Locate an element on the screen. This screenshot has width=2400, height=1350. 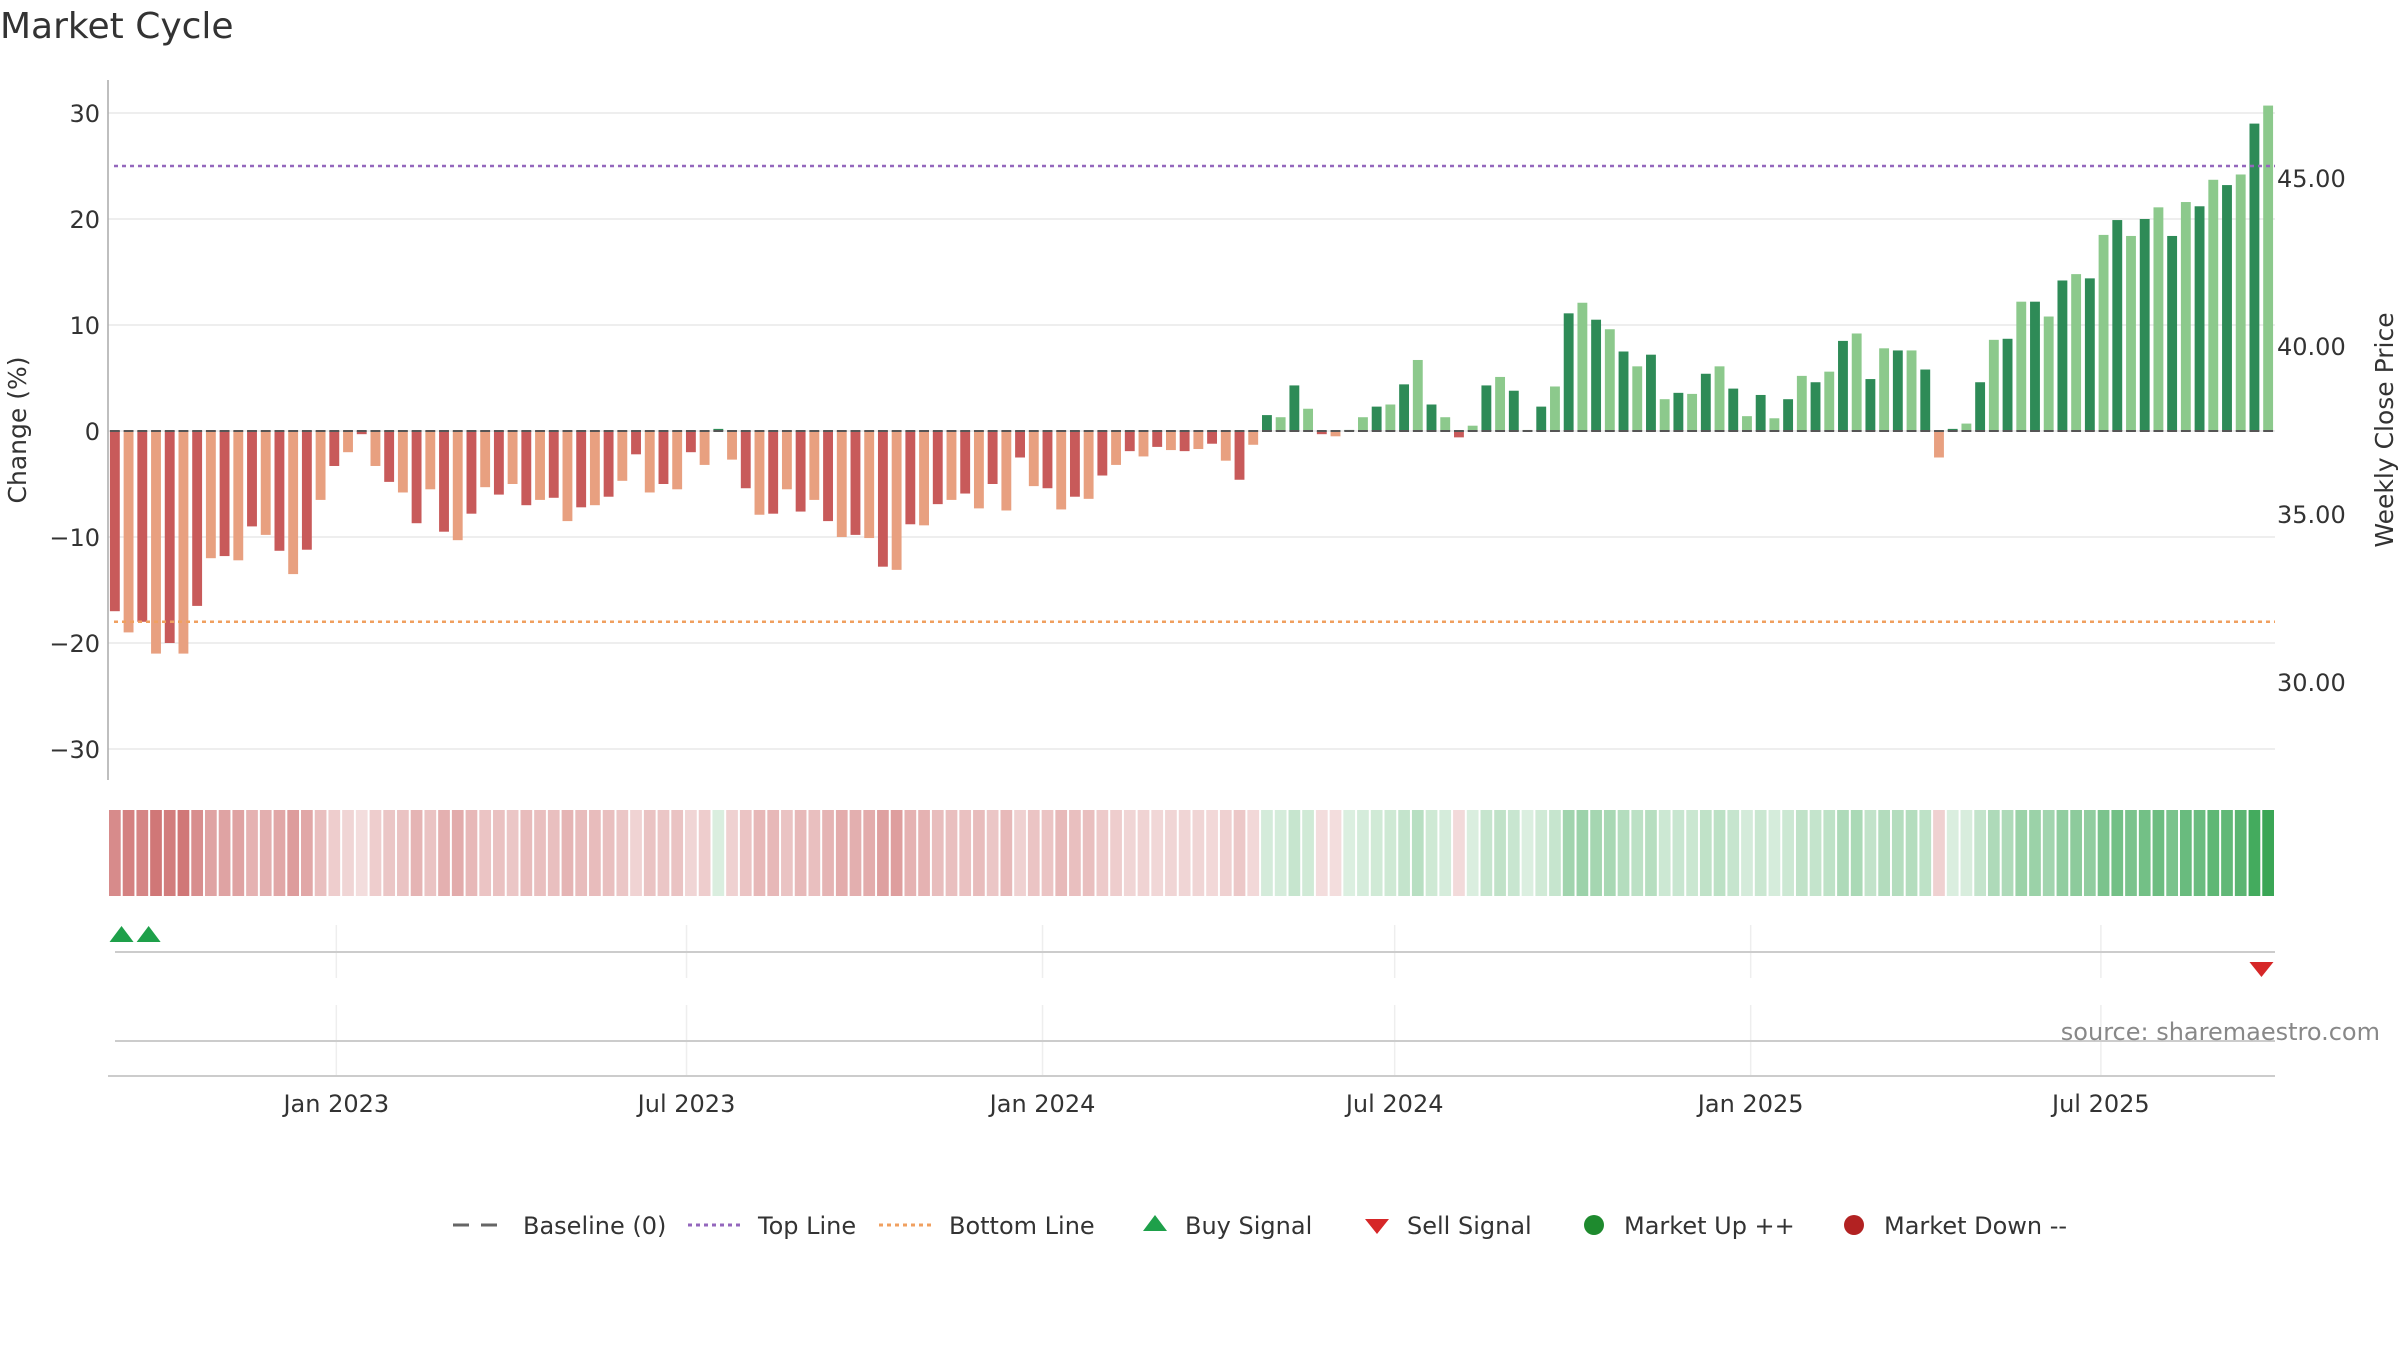
legend-item: Top Line is located at coordinates (772, 1226).